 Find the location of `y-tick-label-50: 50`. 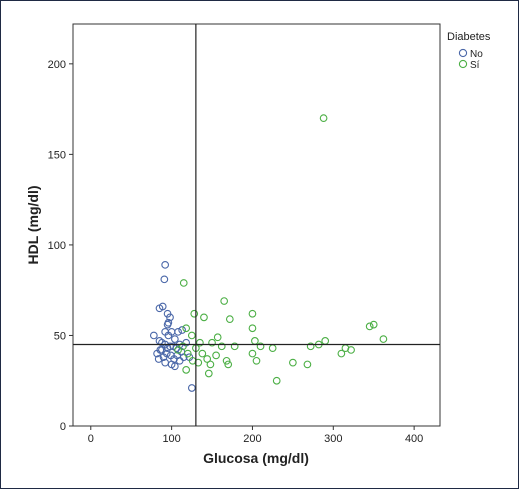

y-tick-label-50: 50 is located at coordinates (60, 336).